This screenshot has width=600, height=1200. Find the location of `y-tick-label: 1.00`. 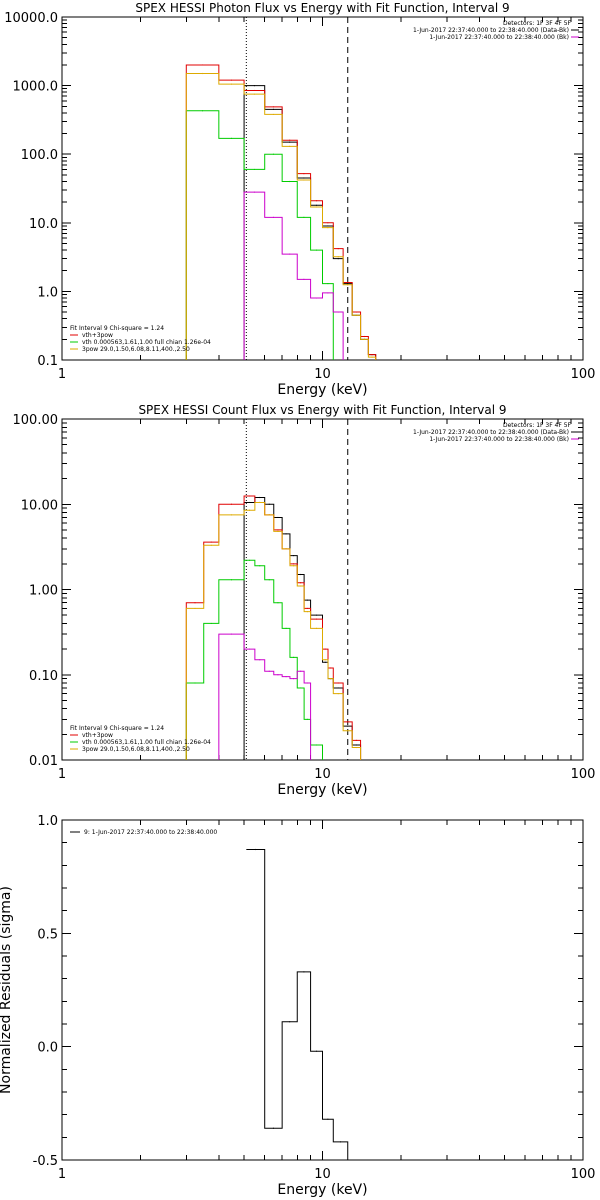

y-tick-label: 1.00 is located at coordinates (43, 591).